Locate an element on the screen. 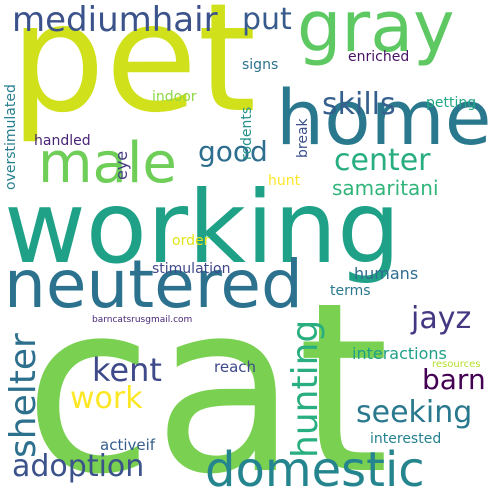 The width and height of the screenshot is (500, 500). word-home: home is located at coordinates (384, 117).